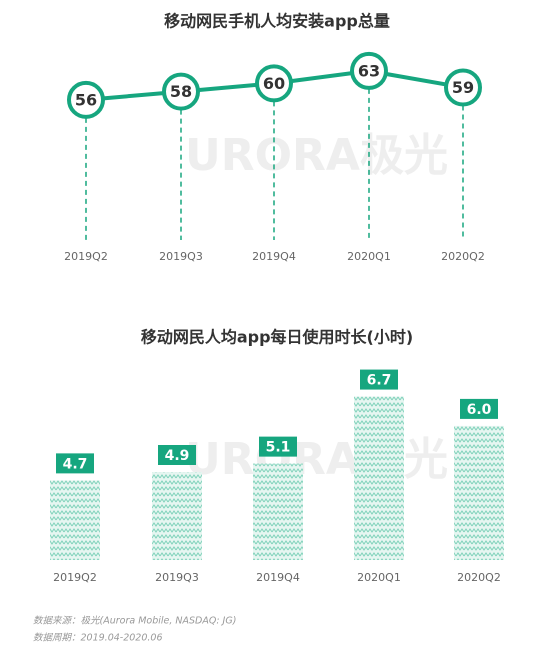  What do you see at coordinates (277, 337) in the screenshot?
I see `chart-title: 移动网民人均app每日使用时长(小时)` at bounding box center [277, 337].